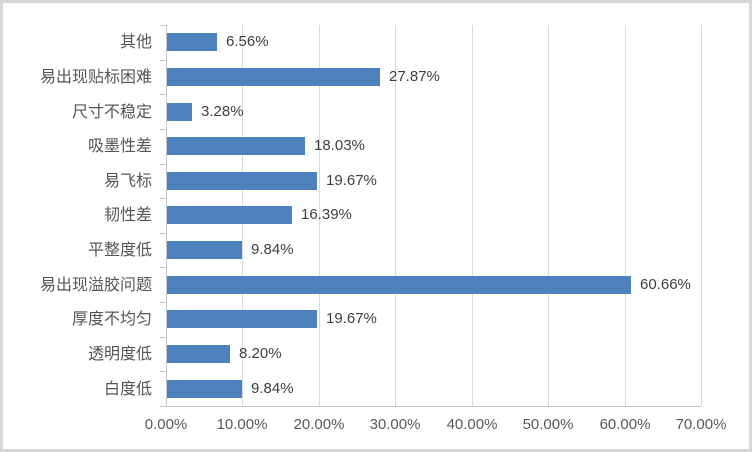  I want to click on category-label: 白度低, so click(127, 388).